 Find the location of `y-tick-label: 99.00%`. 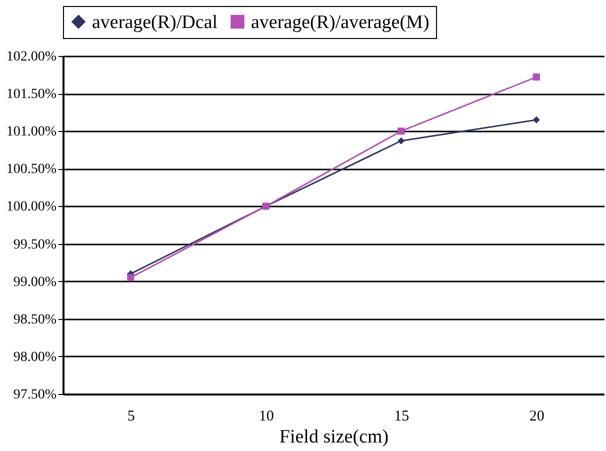

y-tick-label: 99.00% is located at coordinates (35, 282).